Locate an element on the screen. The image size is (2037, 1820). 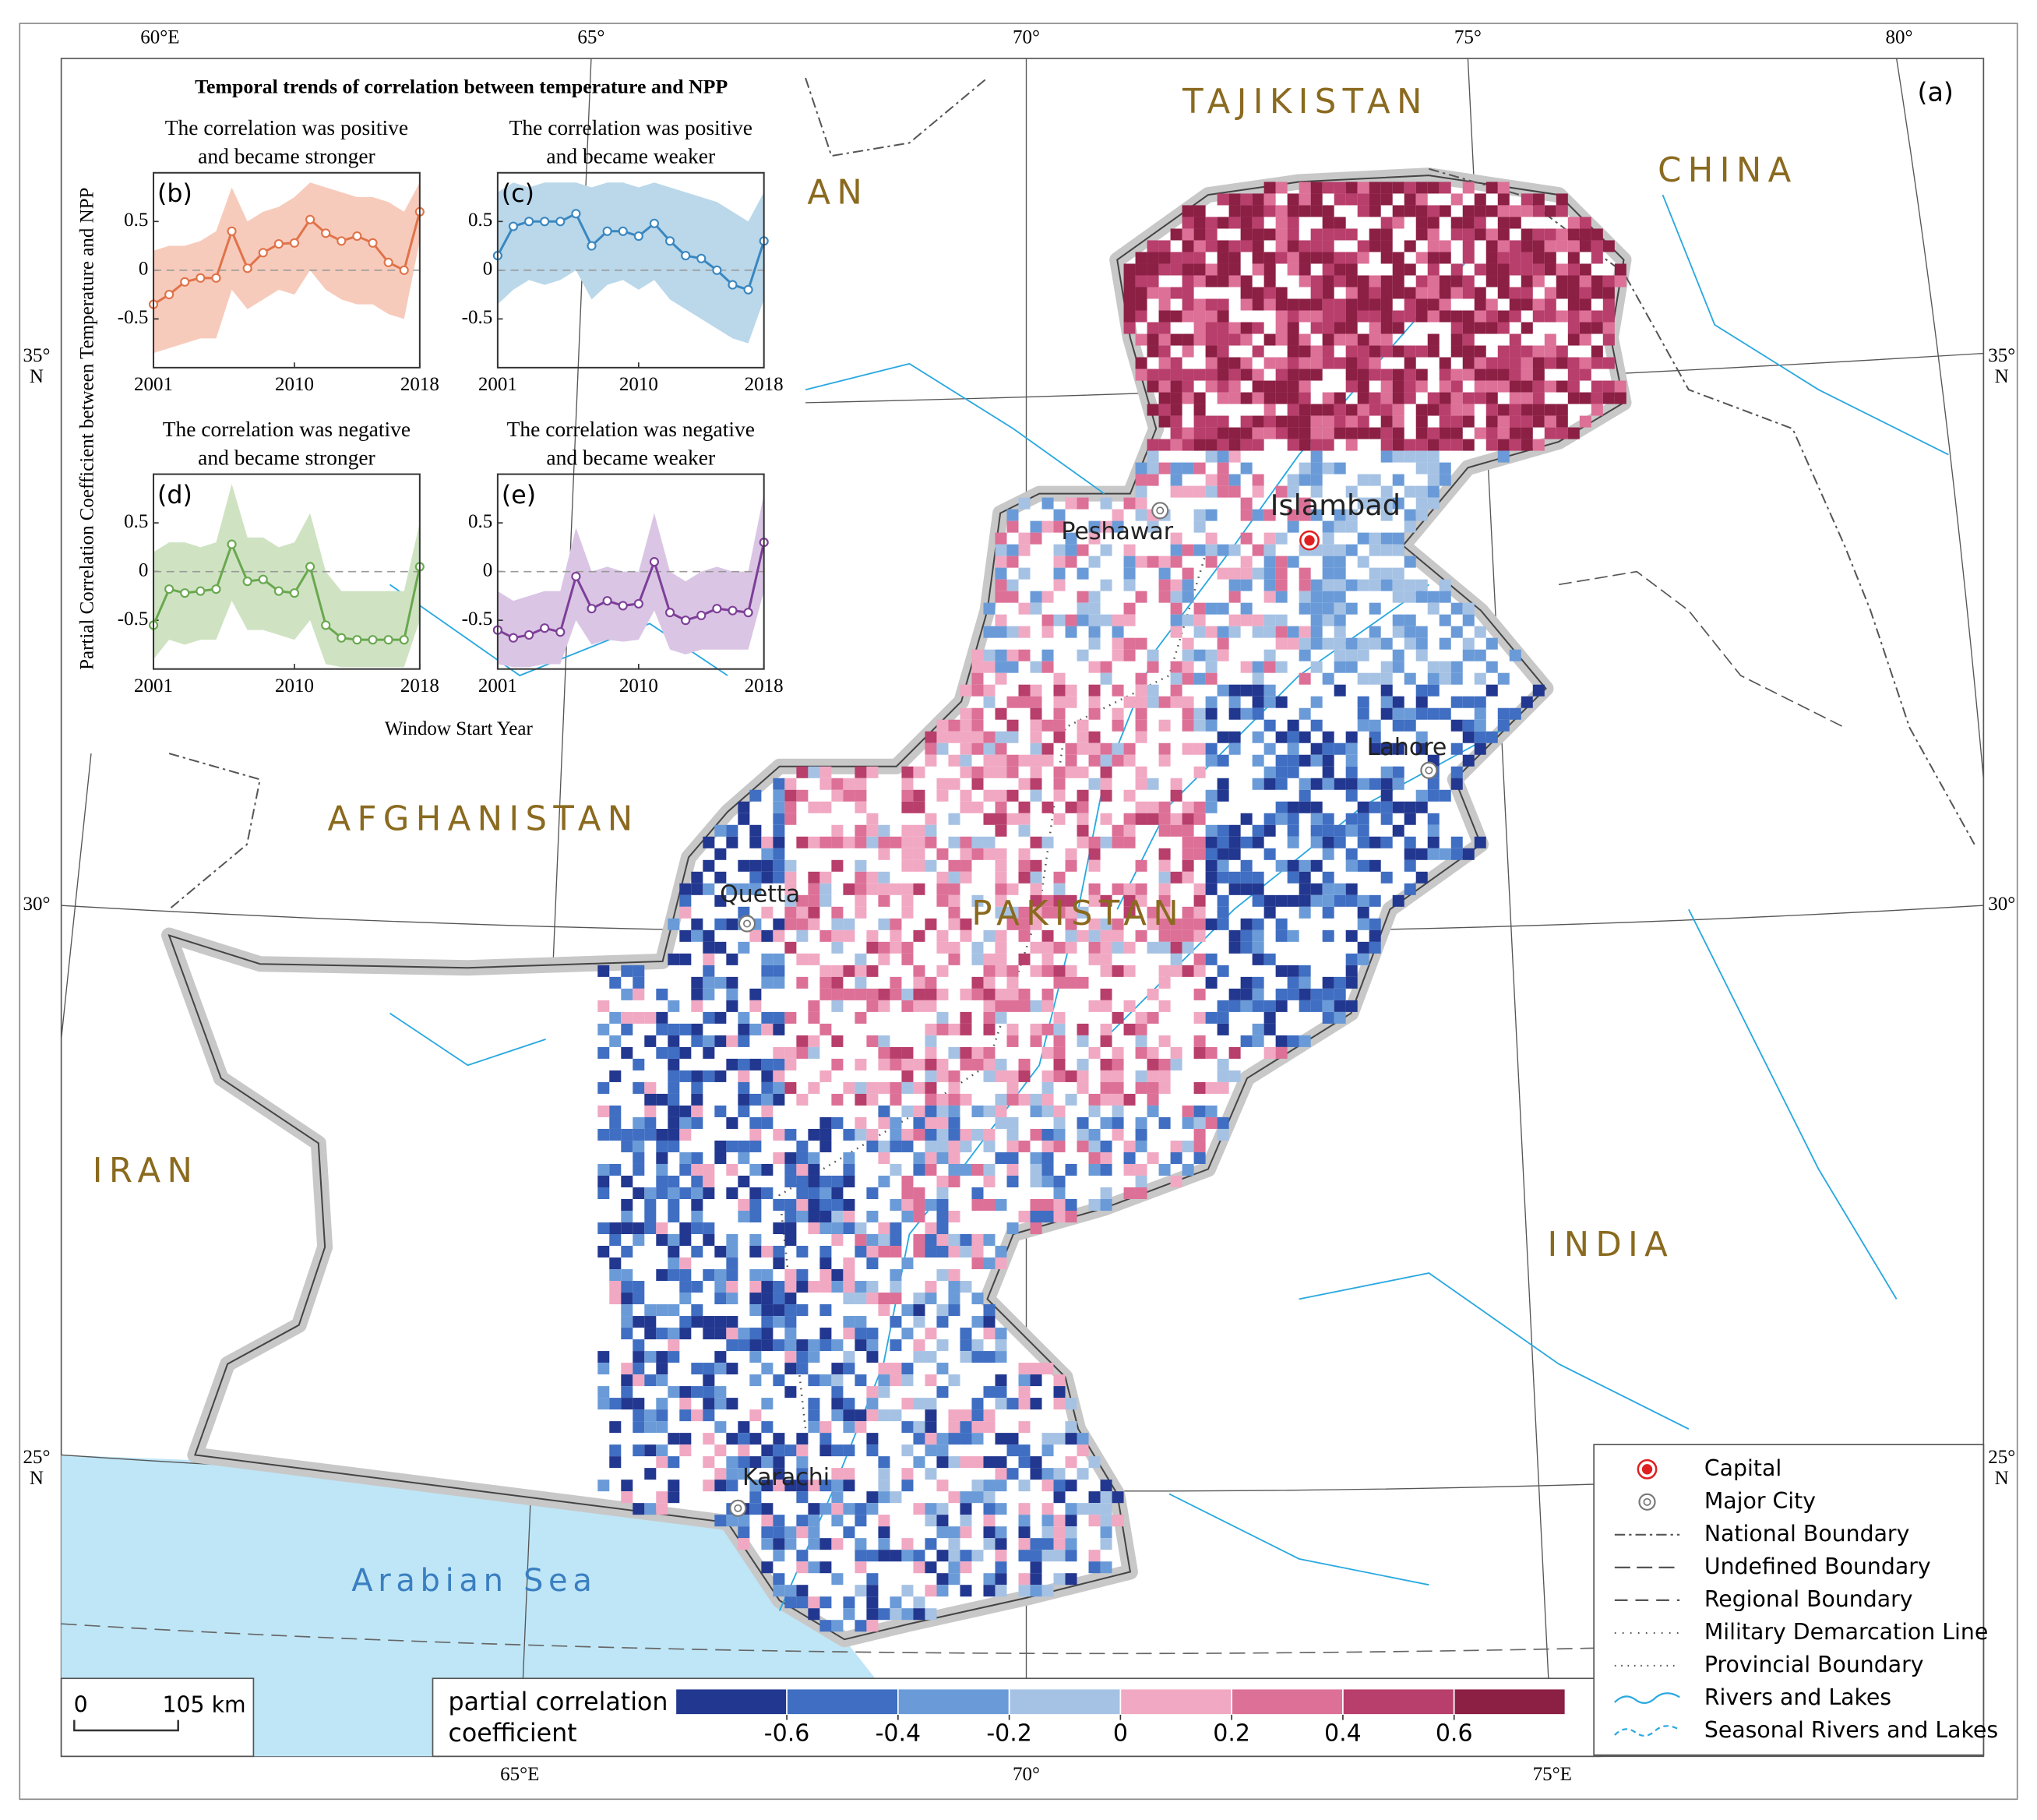
colorbar-tick-label: 0.2 is located at coordinates (1231, 1733).